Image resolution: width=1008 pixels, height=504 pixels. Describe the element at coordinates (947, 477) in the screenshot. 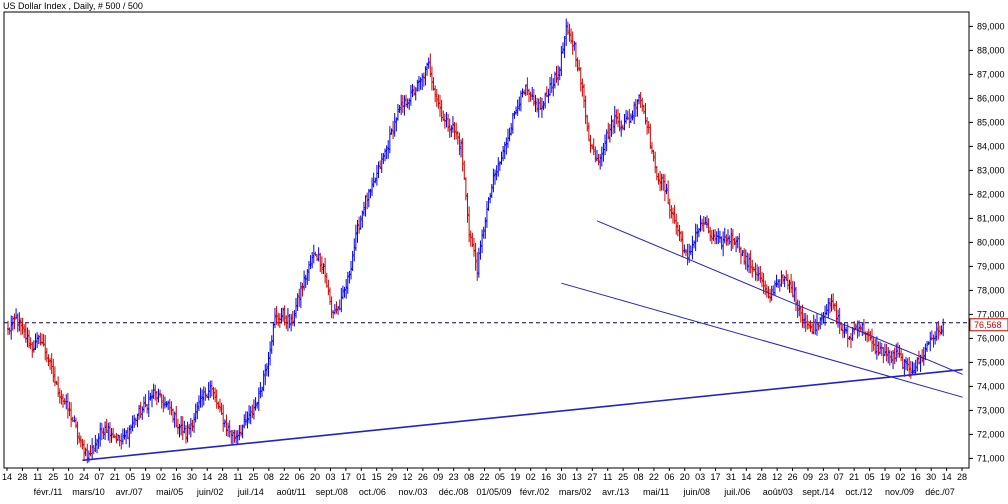

I see `x-day-label: 14` at that location.